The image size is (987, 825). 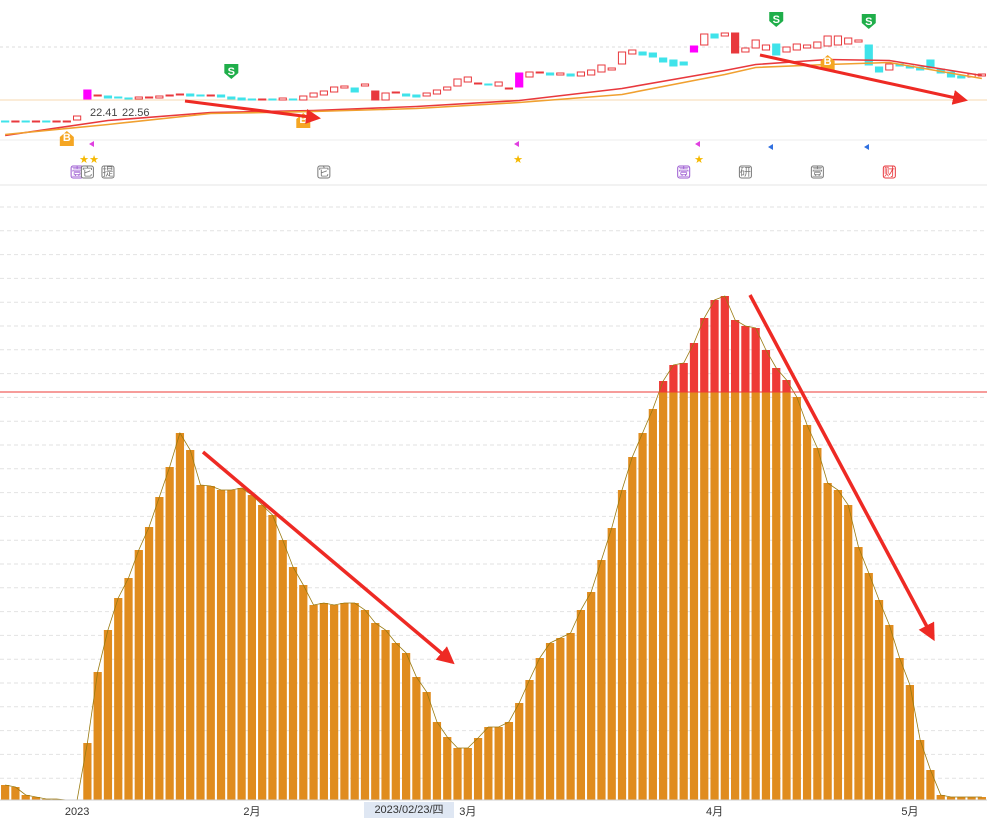 I want to click on event-label: 提, so click(x=107, y=171).